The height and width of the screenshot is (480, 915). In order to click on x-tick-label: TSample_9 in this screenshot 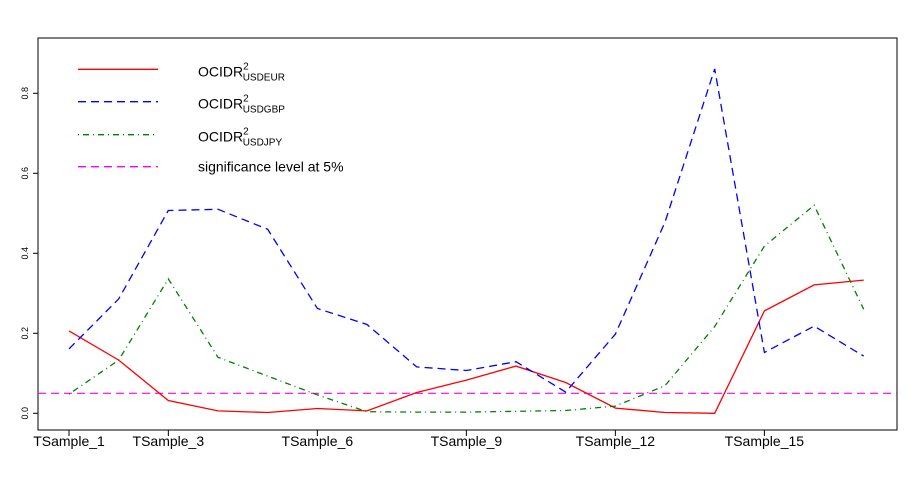, I will do `click(467, 441)`.